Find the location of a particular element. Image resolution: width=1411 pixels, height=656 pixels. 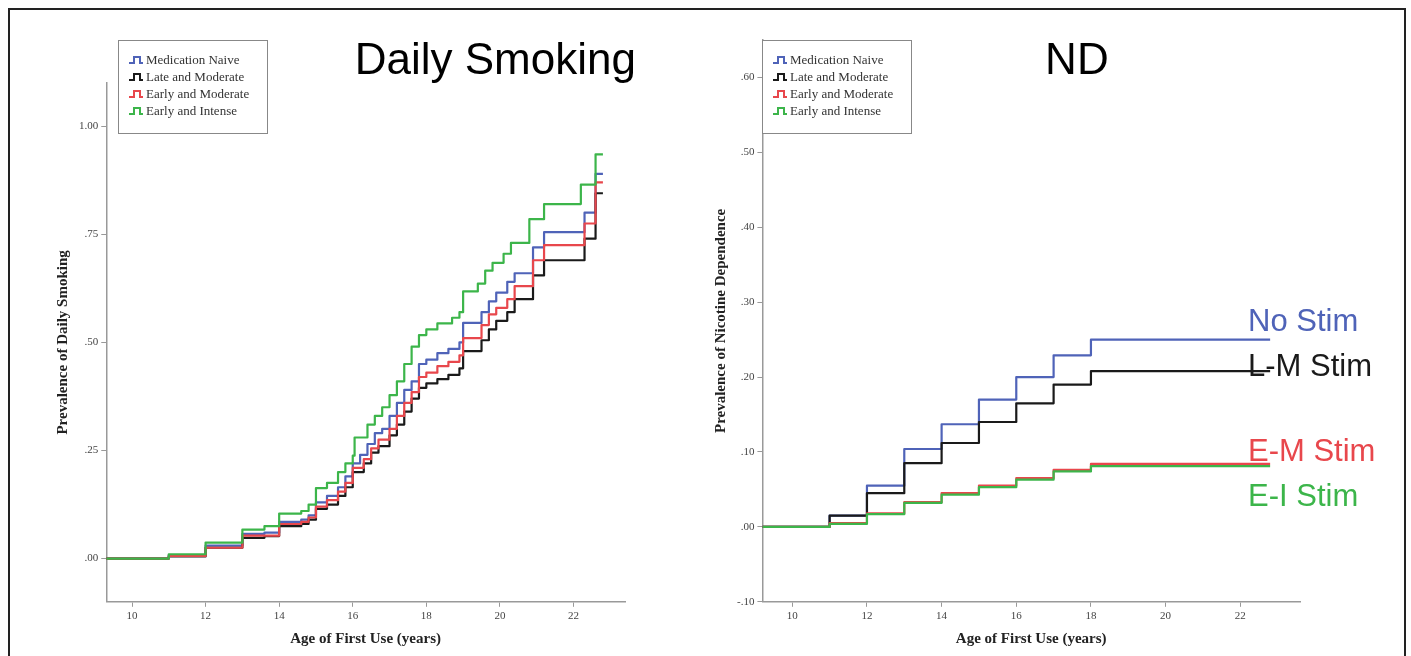

y-axis-title: Prevalence of Nicotine Dependence is located at coordinates (719, 321).